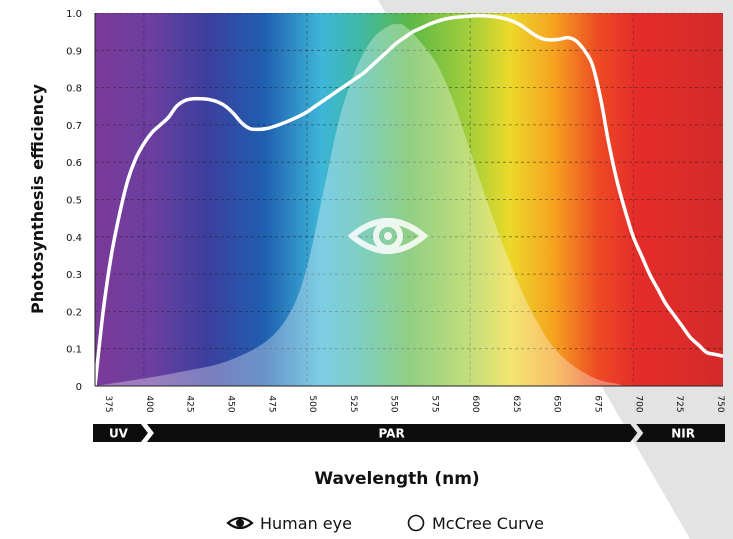 The image size is (733, 539). What do you see at coordinates (79, 387) in the screenshot?
I see `y-tick-label: 0` at bounding box center [79, 387].